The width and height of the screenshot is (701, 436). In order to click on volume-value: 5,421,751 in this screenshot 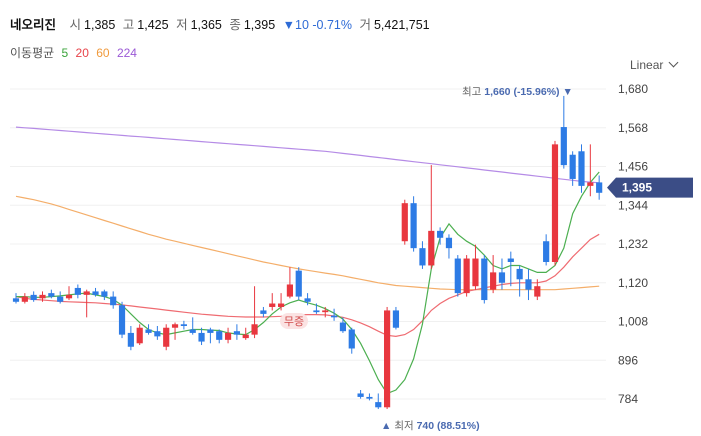, I will do `click(401, 25)`.